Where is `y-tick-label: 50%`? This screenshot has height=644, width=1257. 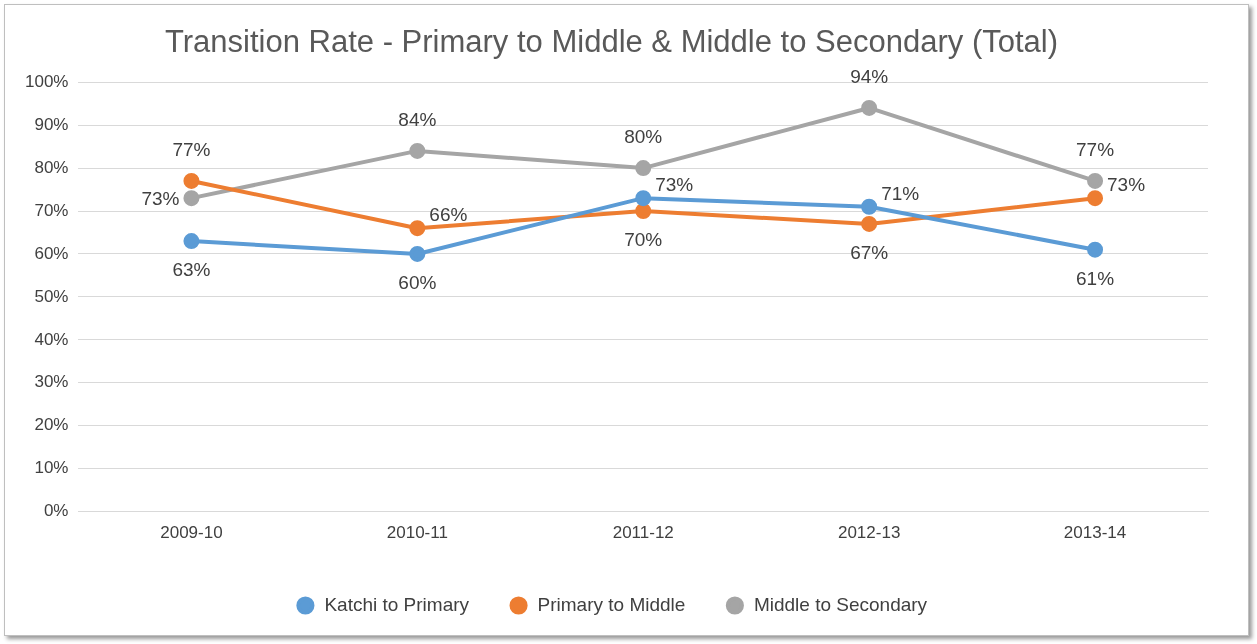 y-tick-label: 50% is located at coordinates (51, 296).